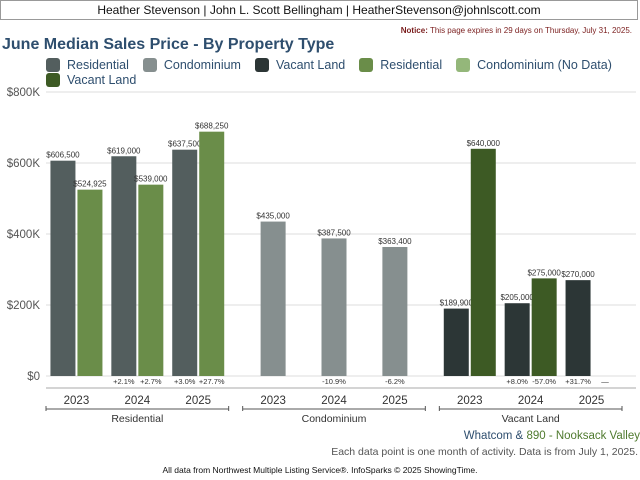  I want to click on y-tick-label: $200K, so click(24, 306).